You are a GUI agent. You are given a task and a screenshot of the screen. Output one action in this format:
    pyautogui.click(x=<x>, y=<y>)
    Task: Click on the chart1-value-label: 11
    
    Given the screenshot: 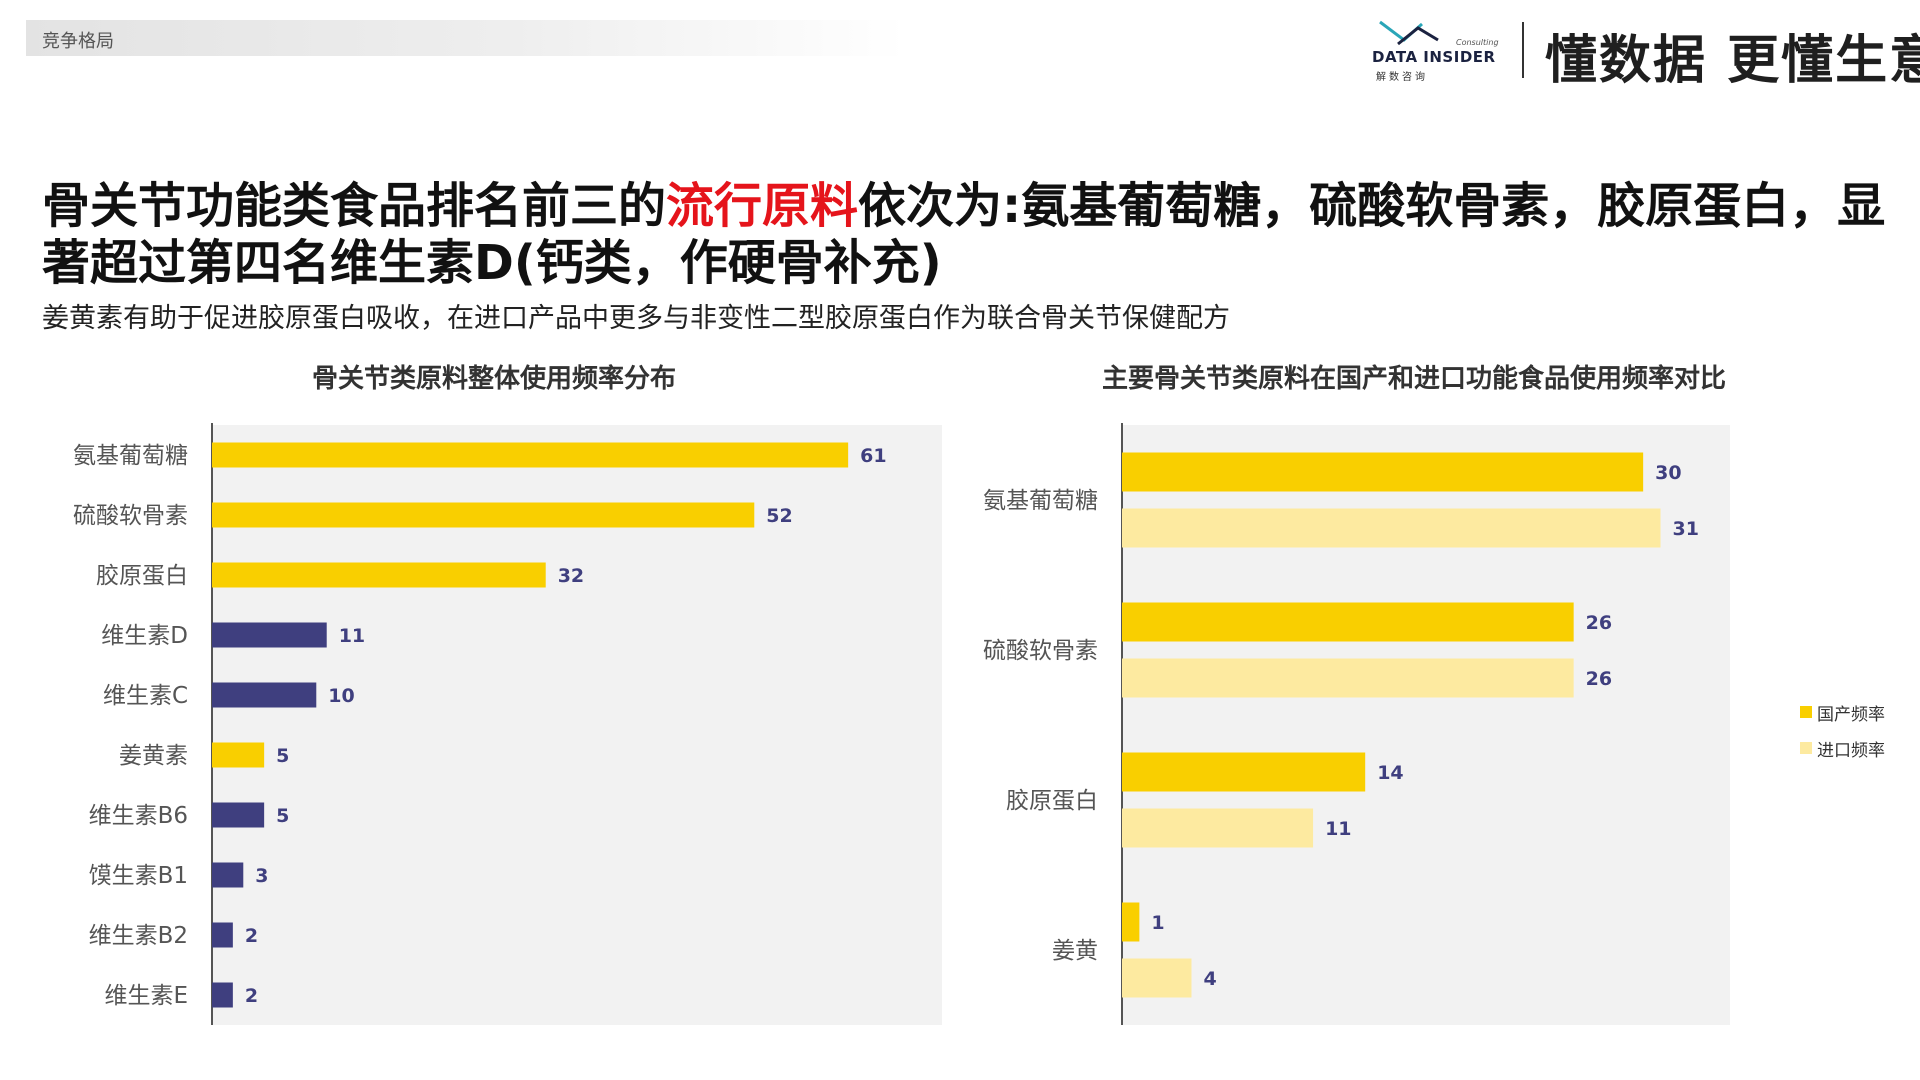 What is the action you would take?
    pyautogui.click(x=352, y=636)
    